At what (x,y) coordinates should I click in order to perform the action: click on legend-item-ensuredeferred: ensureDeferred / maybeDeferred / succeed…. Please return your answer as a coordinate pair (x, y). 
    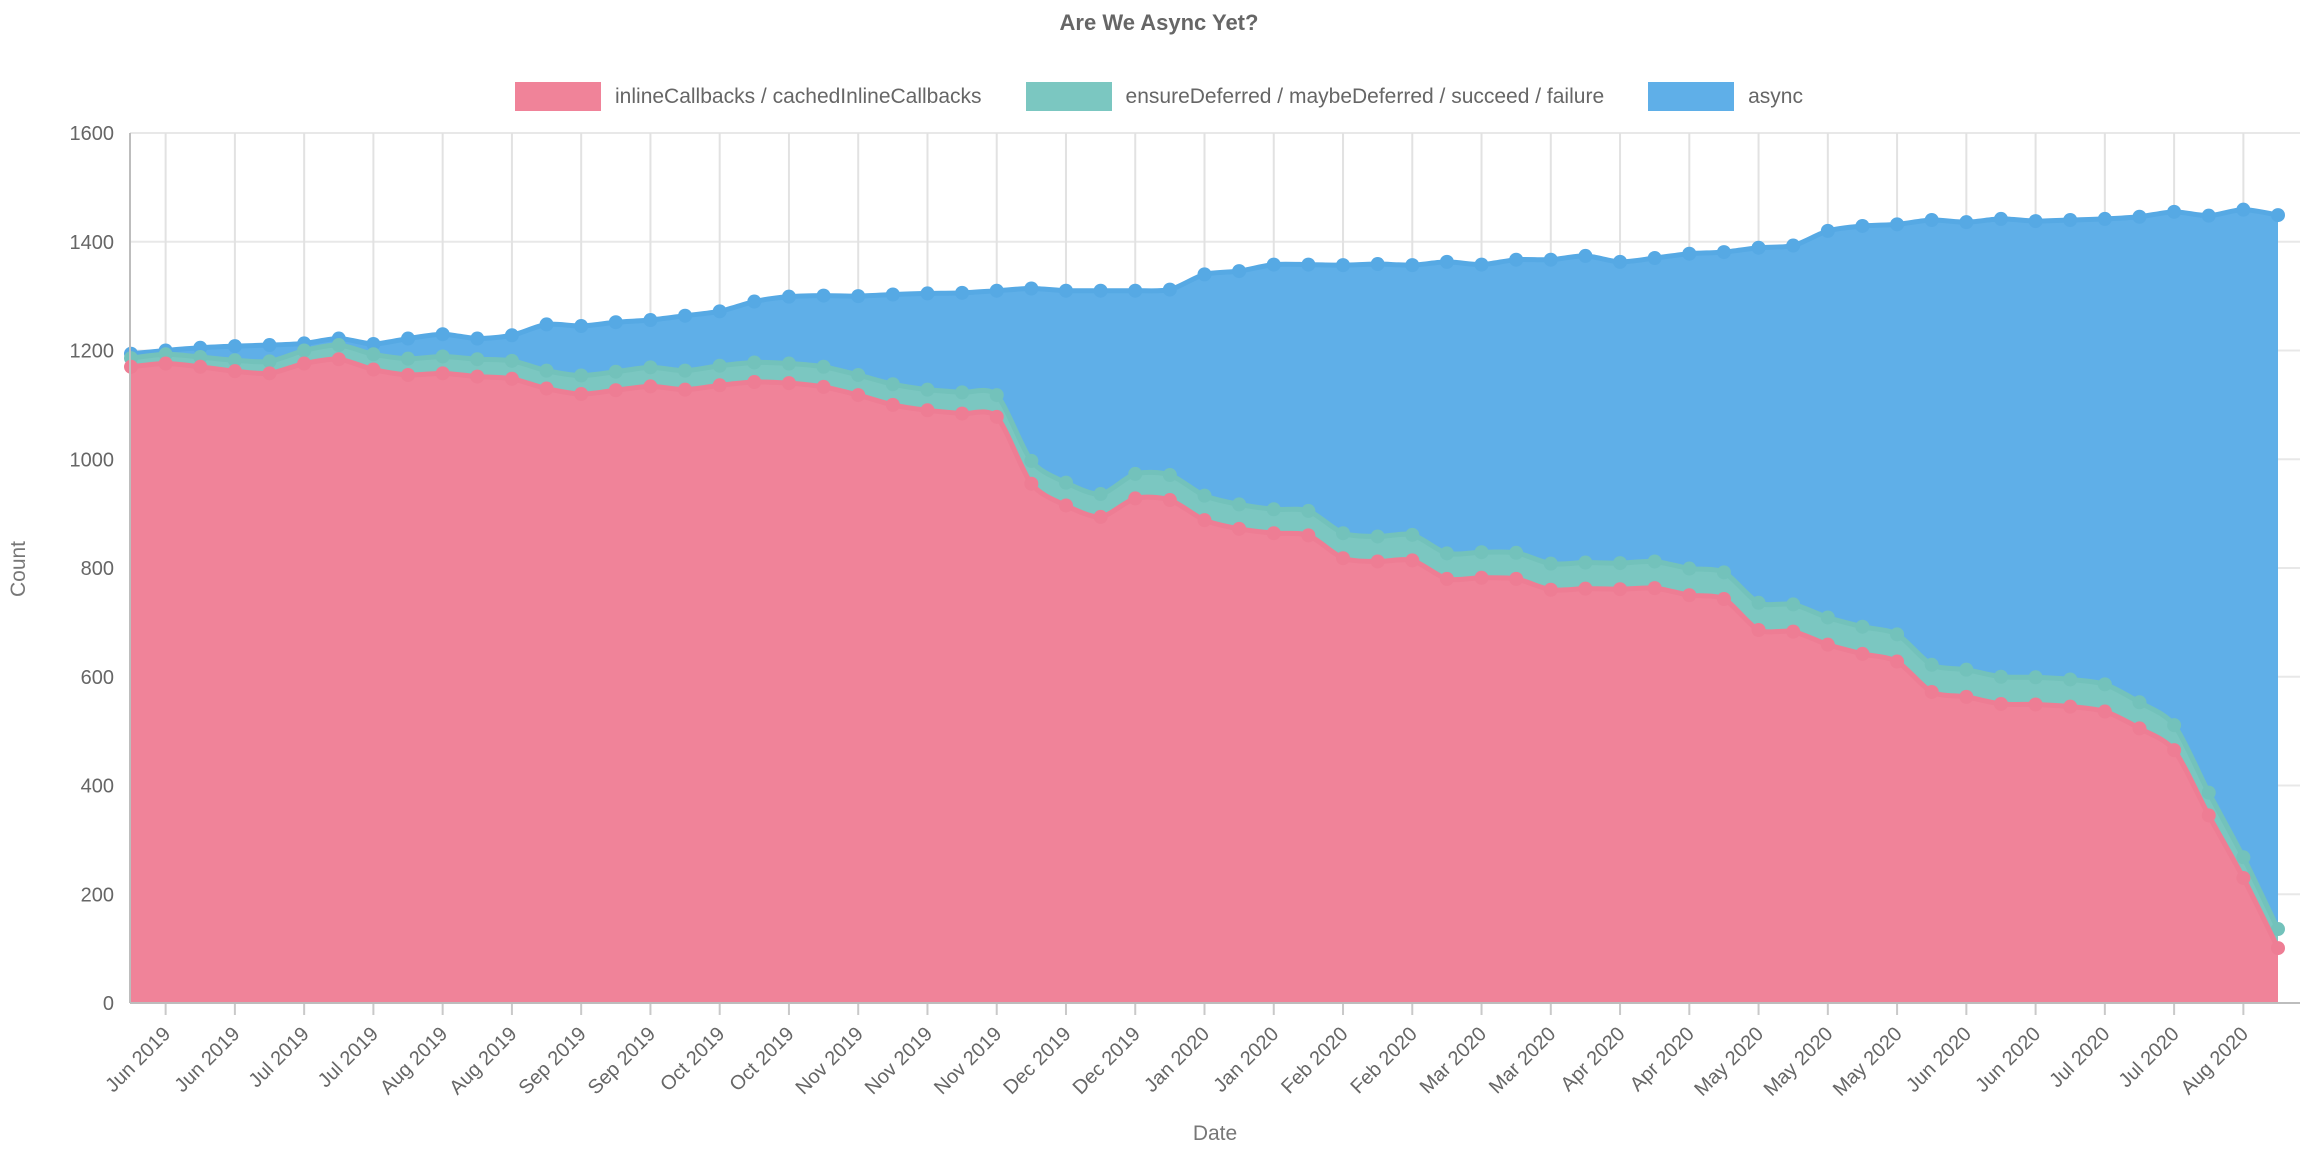
    Looking at the image, I should click on (1314, 96).